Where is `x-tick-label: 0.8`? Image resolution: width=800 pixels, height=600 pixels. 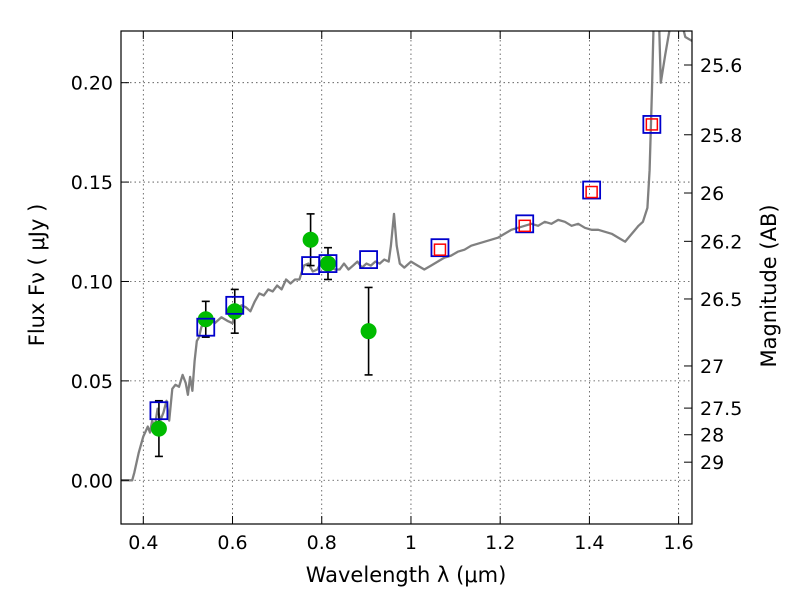 x-tick-label: 0.8 is located at coordinates (322, 543).